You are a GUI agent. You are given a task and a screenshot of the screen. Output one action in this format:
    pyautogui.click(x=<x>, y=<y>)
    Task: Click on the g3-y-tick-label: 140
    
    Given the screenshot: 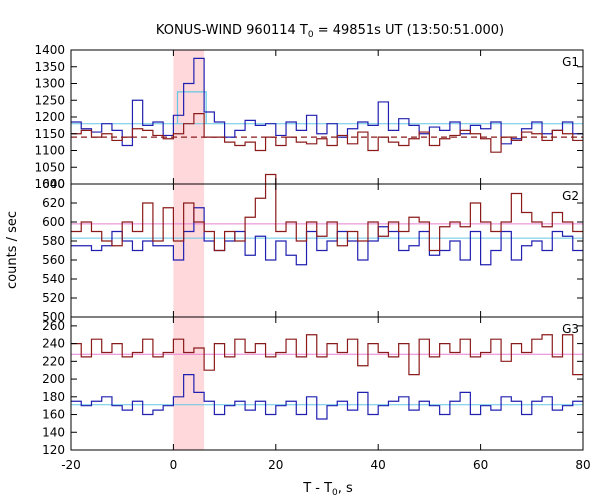 What is the action you would take?
    pyautogui.click(x=53, y=432)
    